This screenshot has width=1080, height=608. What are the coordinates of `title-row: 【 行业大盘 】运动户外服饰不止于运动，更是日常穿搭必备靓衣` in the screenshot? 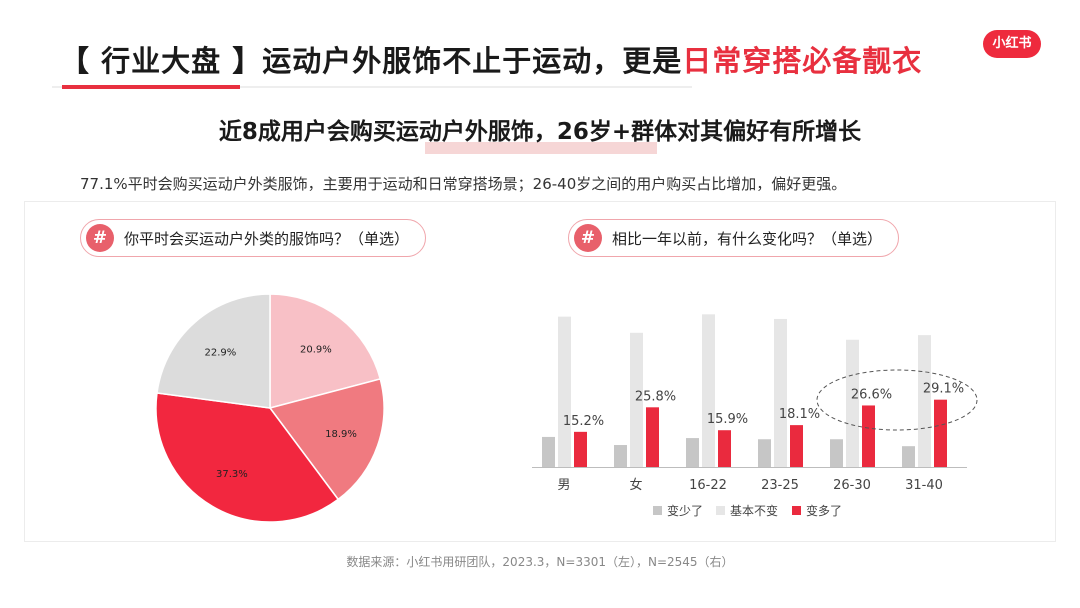 It's located at (491, 61).